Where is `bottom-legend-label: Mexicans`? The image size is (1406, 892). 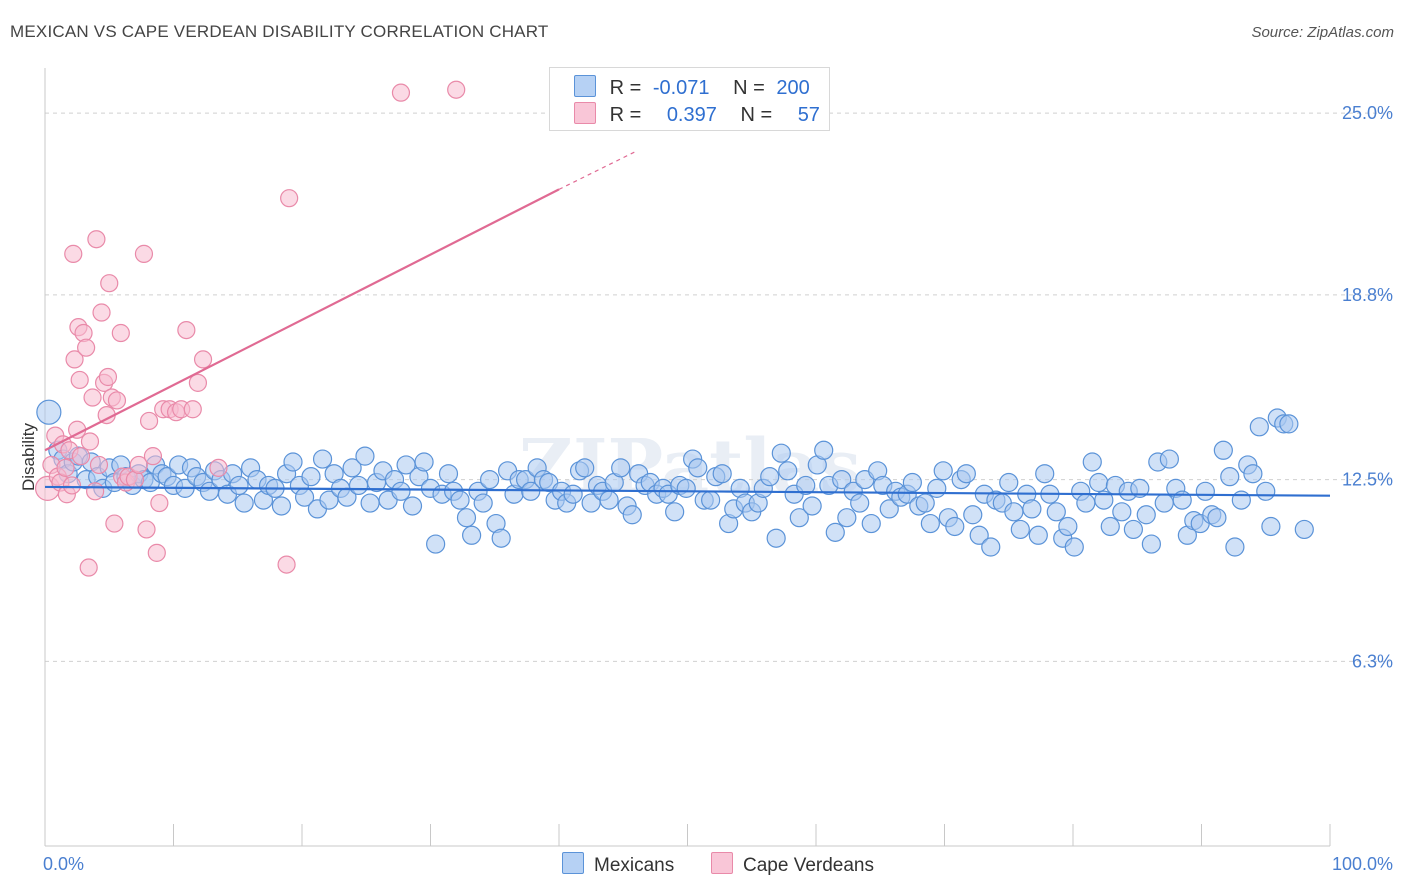 bottom-legend-label: Mexicans is located at coordinates (634, 865).